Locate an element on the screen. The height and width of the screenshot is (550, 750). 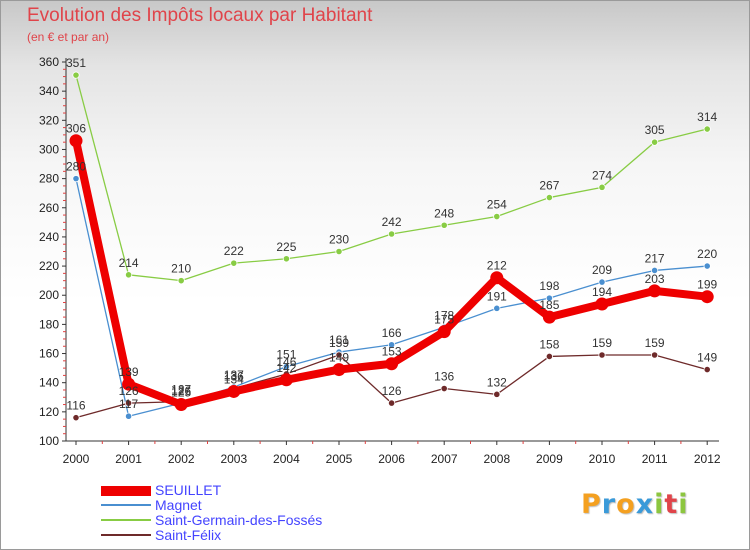
x-tick-label: 2000 is located at coordinates (76, 459).